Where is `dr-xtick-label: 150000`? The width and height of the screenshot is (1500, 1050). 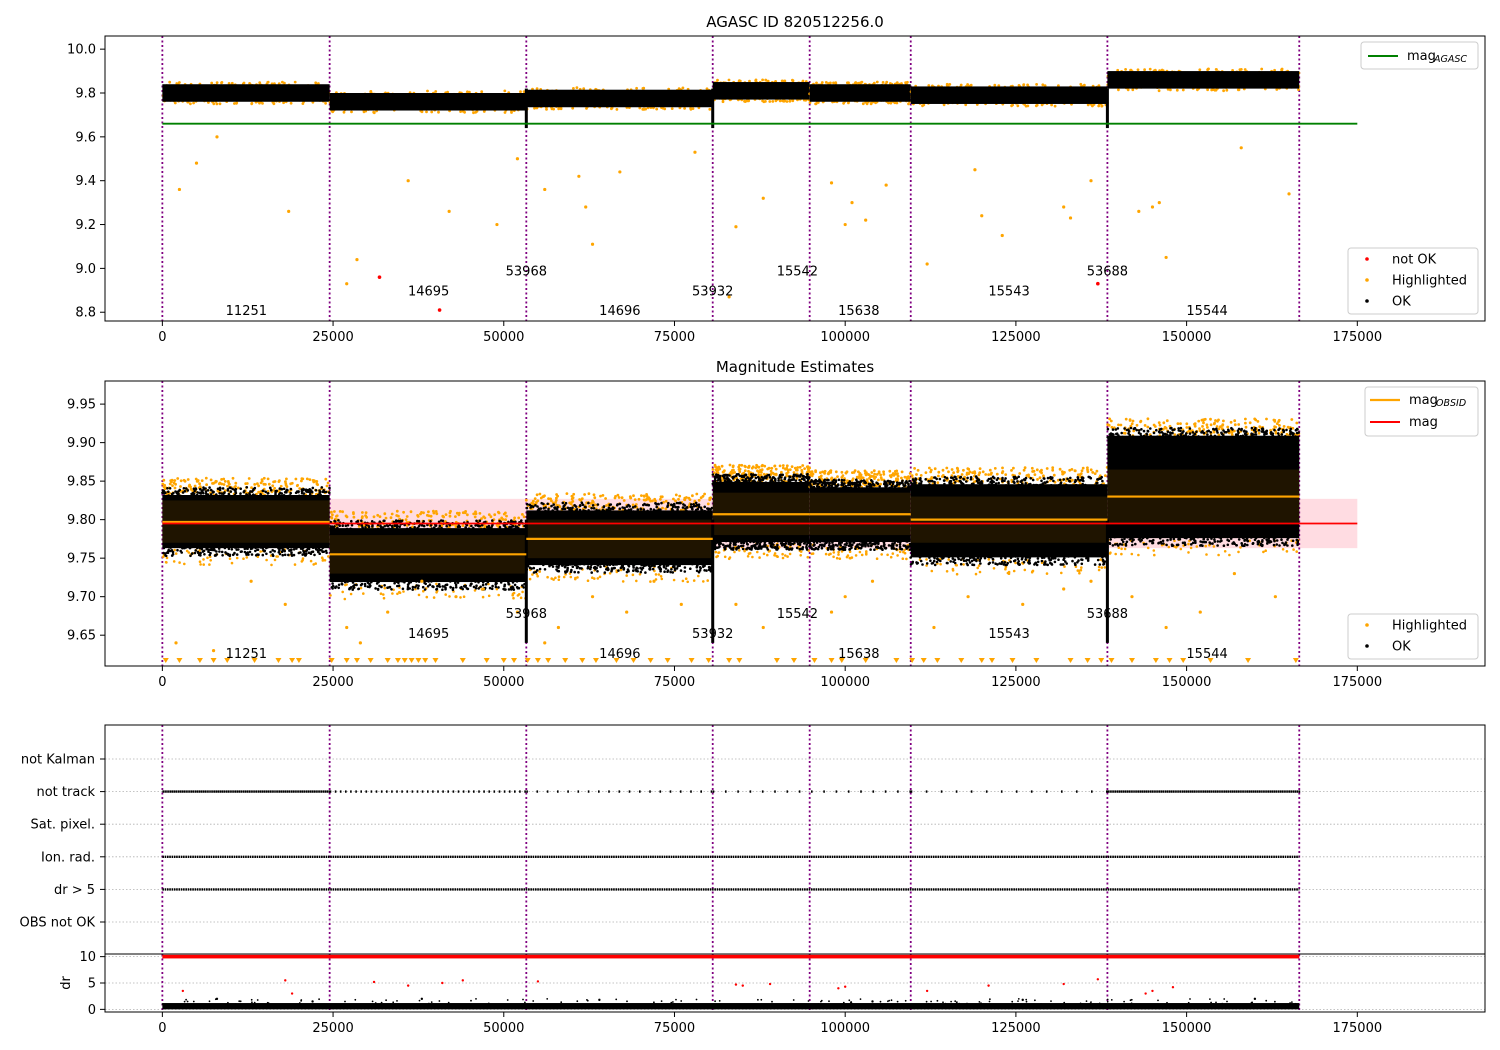 dr-xtick-label: 150000 is located at coordinates (1187, 1028).